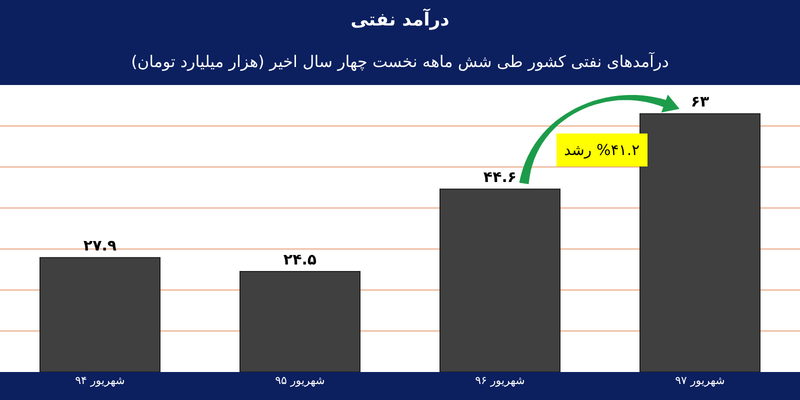  What do you see at coordinates (300, 380) in the screenshot?
I see `x-tick-label: شهریور ۹۵` at bounding box center [300, 380].